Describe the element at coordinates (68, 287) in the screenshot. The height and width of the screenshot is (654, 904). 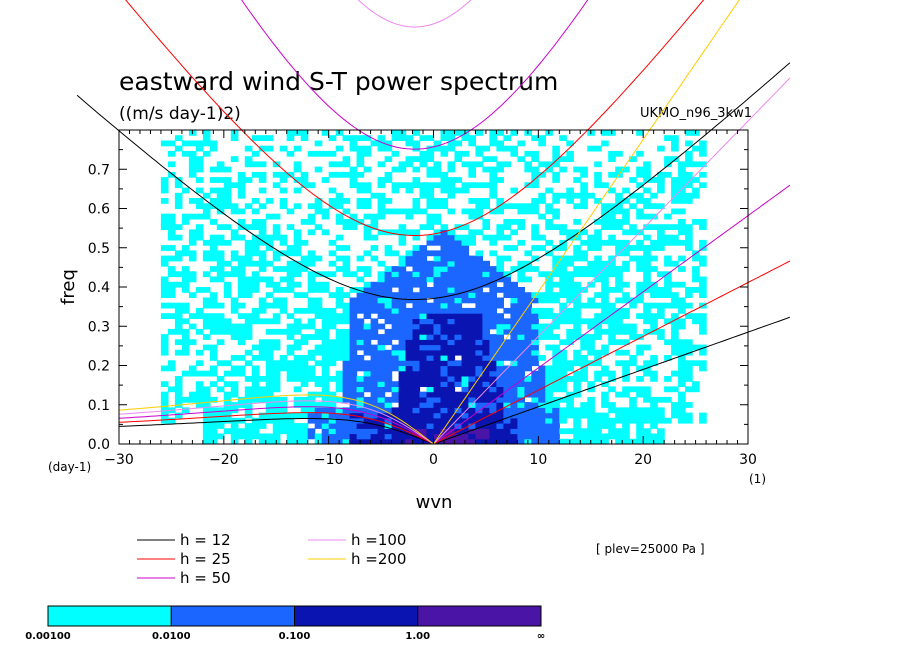
I see `y-axis-label: freq` at that location.